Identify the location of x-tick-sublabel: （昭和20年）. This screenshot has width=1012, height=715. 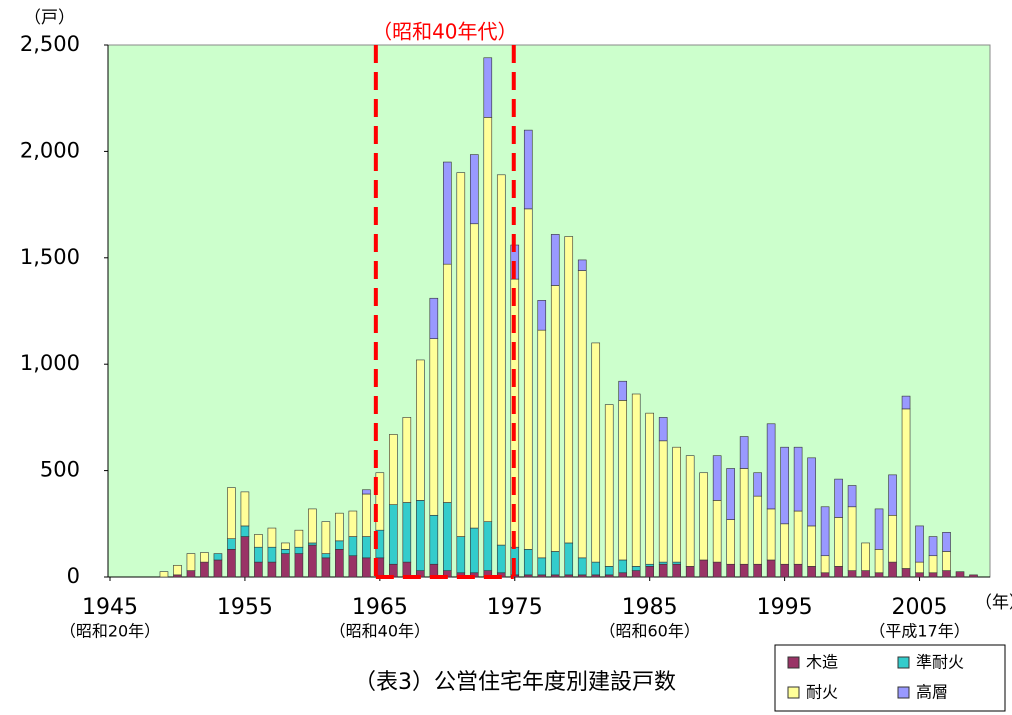
(110, 631).